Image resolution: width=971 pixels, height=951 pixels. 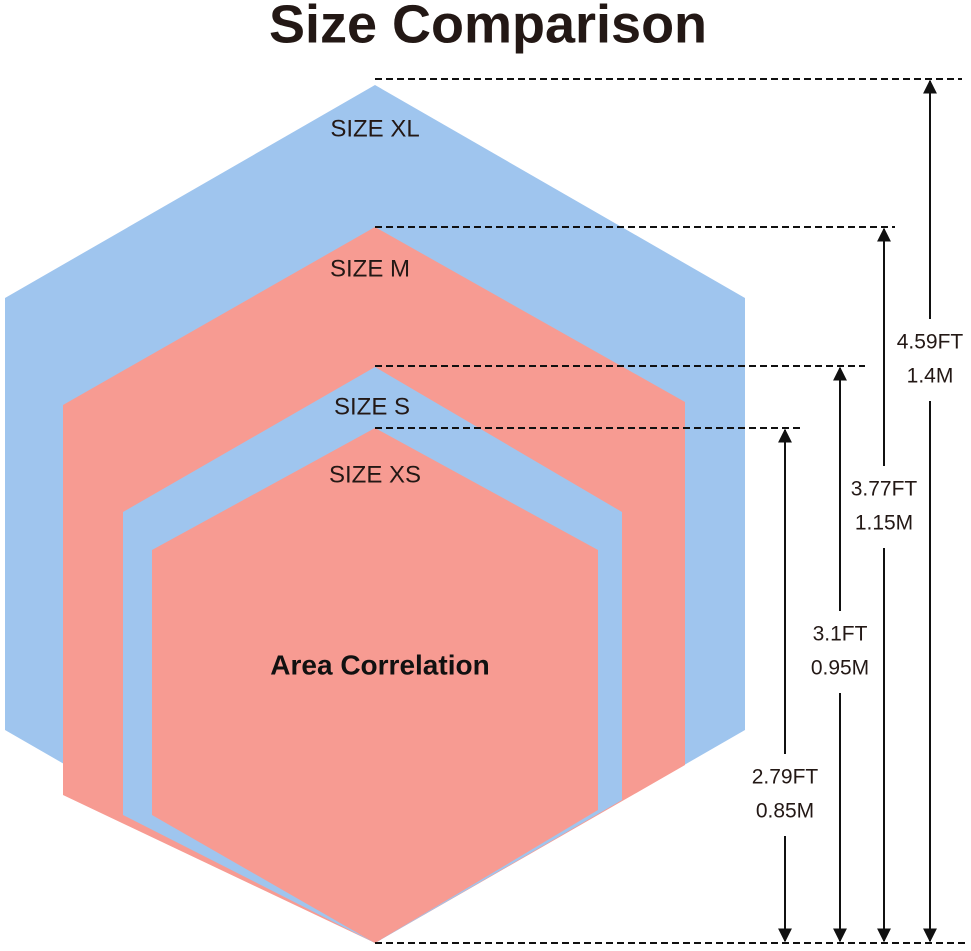 I want to click on height-meters: 1.15M, so click(x=884, y=523).